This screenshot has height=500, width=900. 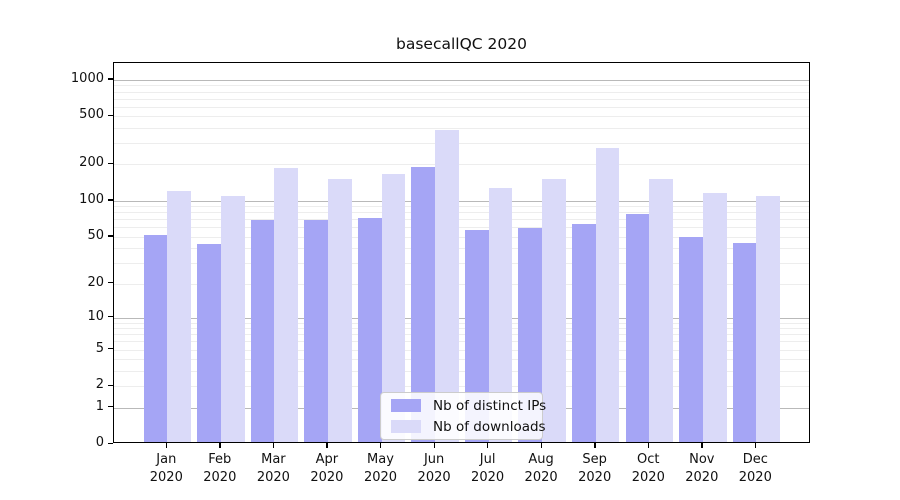 What do you see at coordinates (91, 163) in the screenshot?
I see `y-tick-label-200: 200` at bounding box center [91, 163].